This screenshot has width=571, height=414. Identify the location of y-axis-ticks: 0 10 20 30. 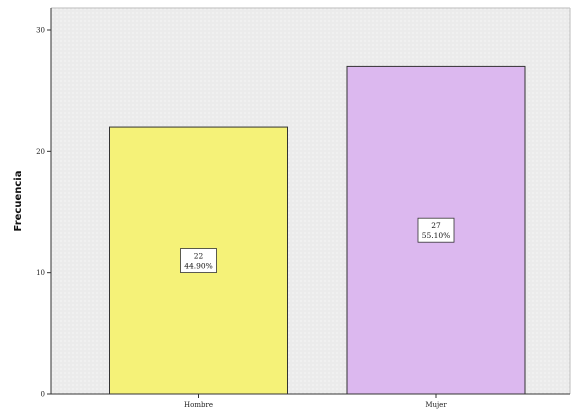
(43, 213).